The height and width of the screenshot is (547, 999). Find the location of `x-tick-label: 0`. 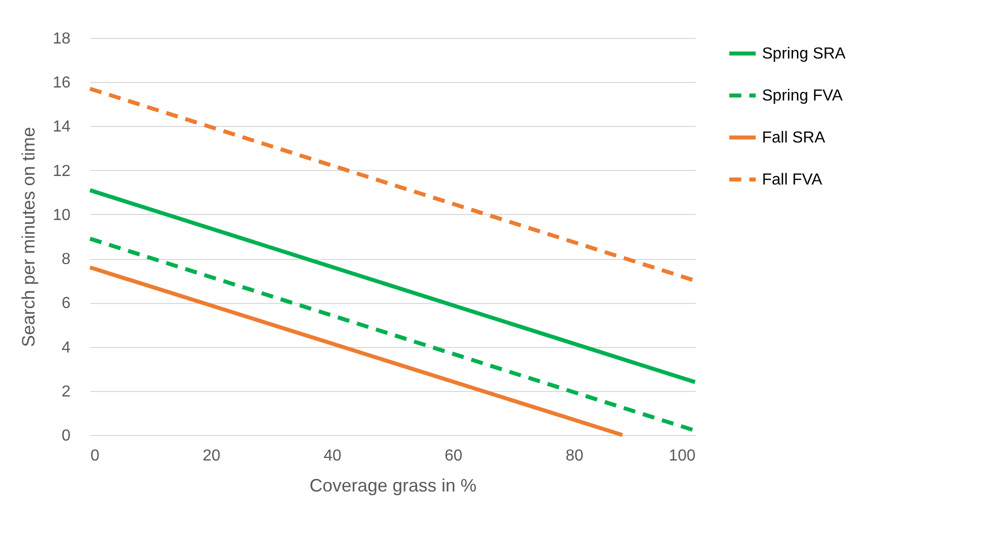

x-tick-label: 0 is located at coordinates (95, 456).